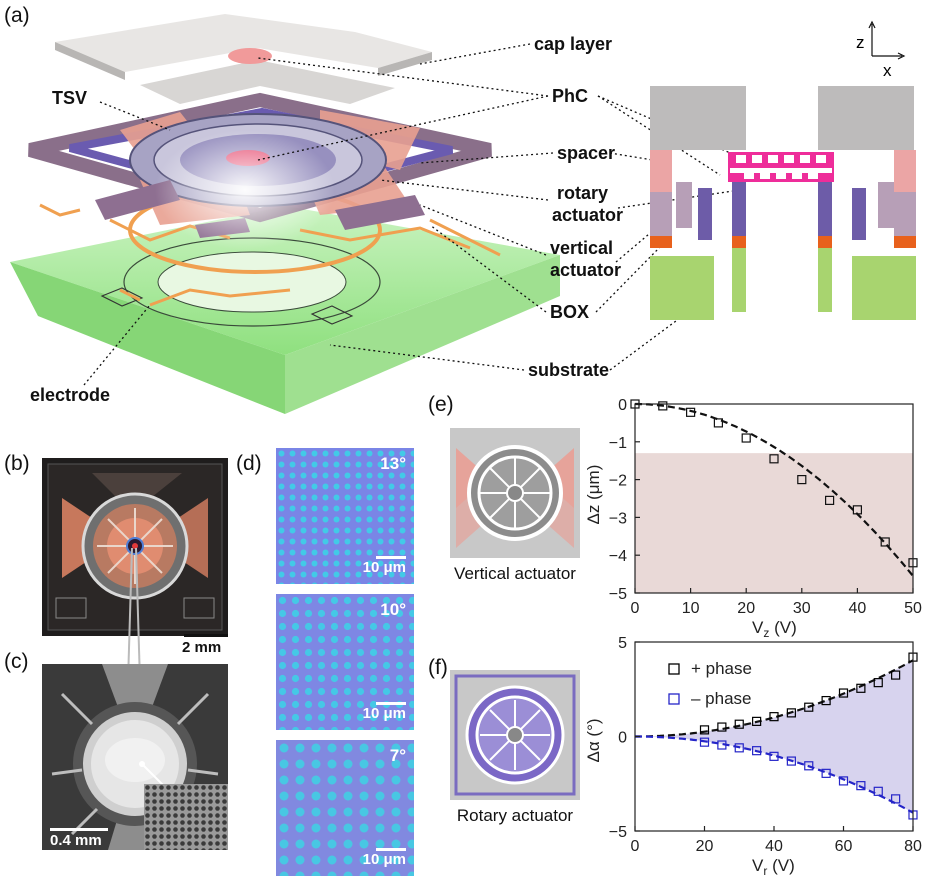 The width and height of the screenshot is (931, 881). I want to click on label-phc: PhC, so click(570, 96).